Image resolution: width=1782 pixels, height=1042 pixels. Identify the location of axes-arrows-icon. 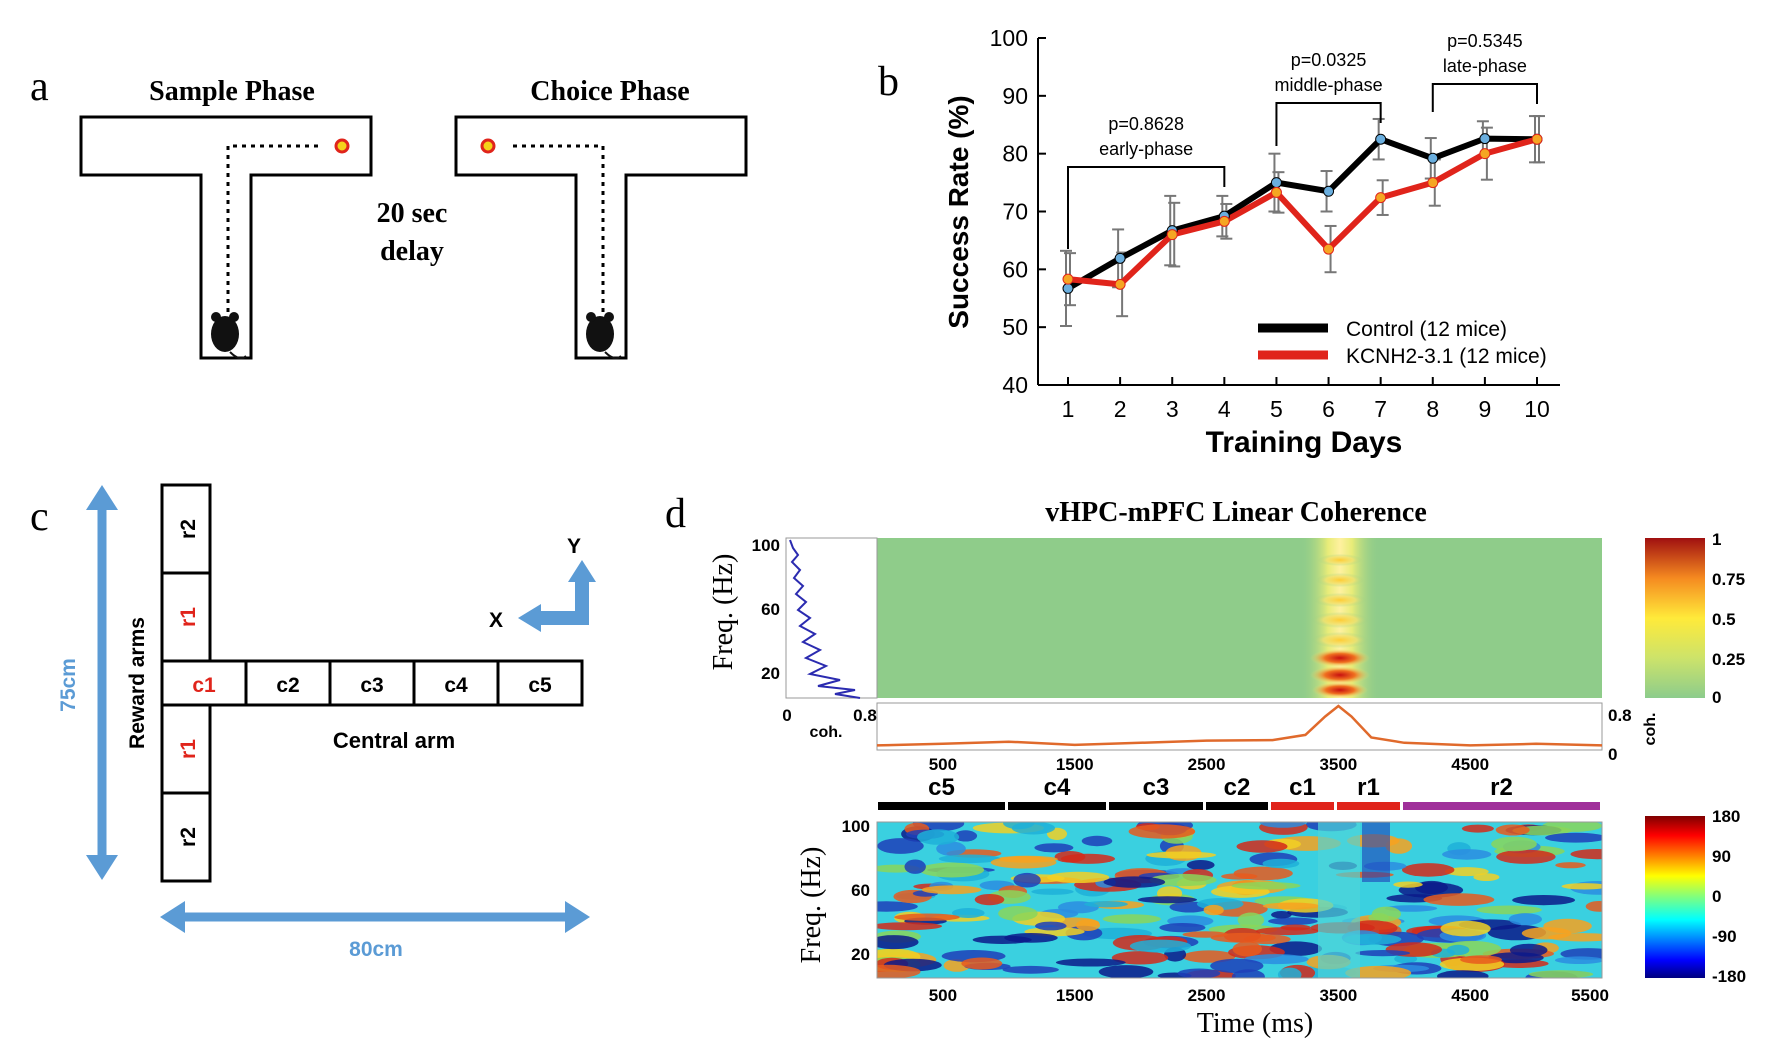
(557, 596).